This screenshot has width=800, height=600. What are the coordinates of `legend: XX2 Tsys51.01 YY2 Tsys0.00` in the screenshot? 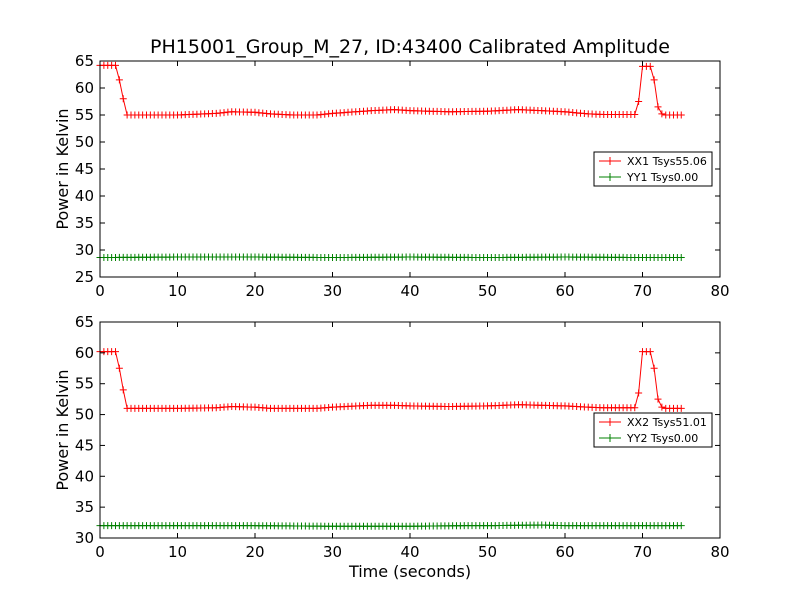 It's located at (653, 430).